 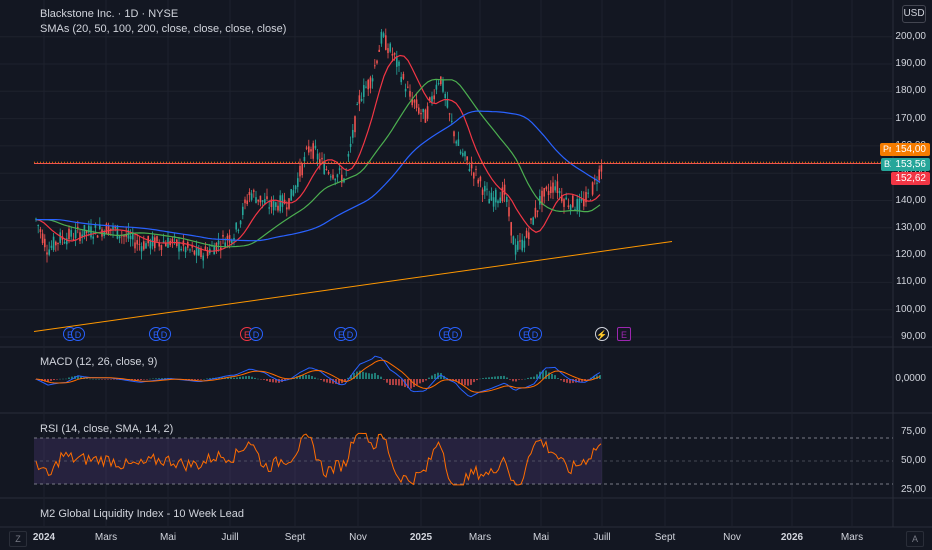 I want to click on macd-zero-label: 0,0000, so click(x=910, y=378).